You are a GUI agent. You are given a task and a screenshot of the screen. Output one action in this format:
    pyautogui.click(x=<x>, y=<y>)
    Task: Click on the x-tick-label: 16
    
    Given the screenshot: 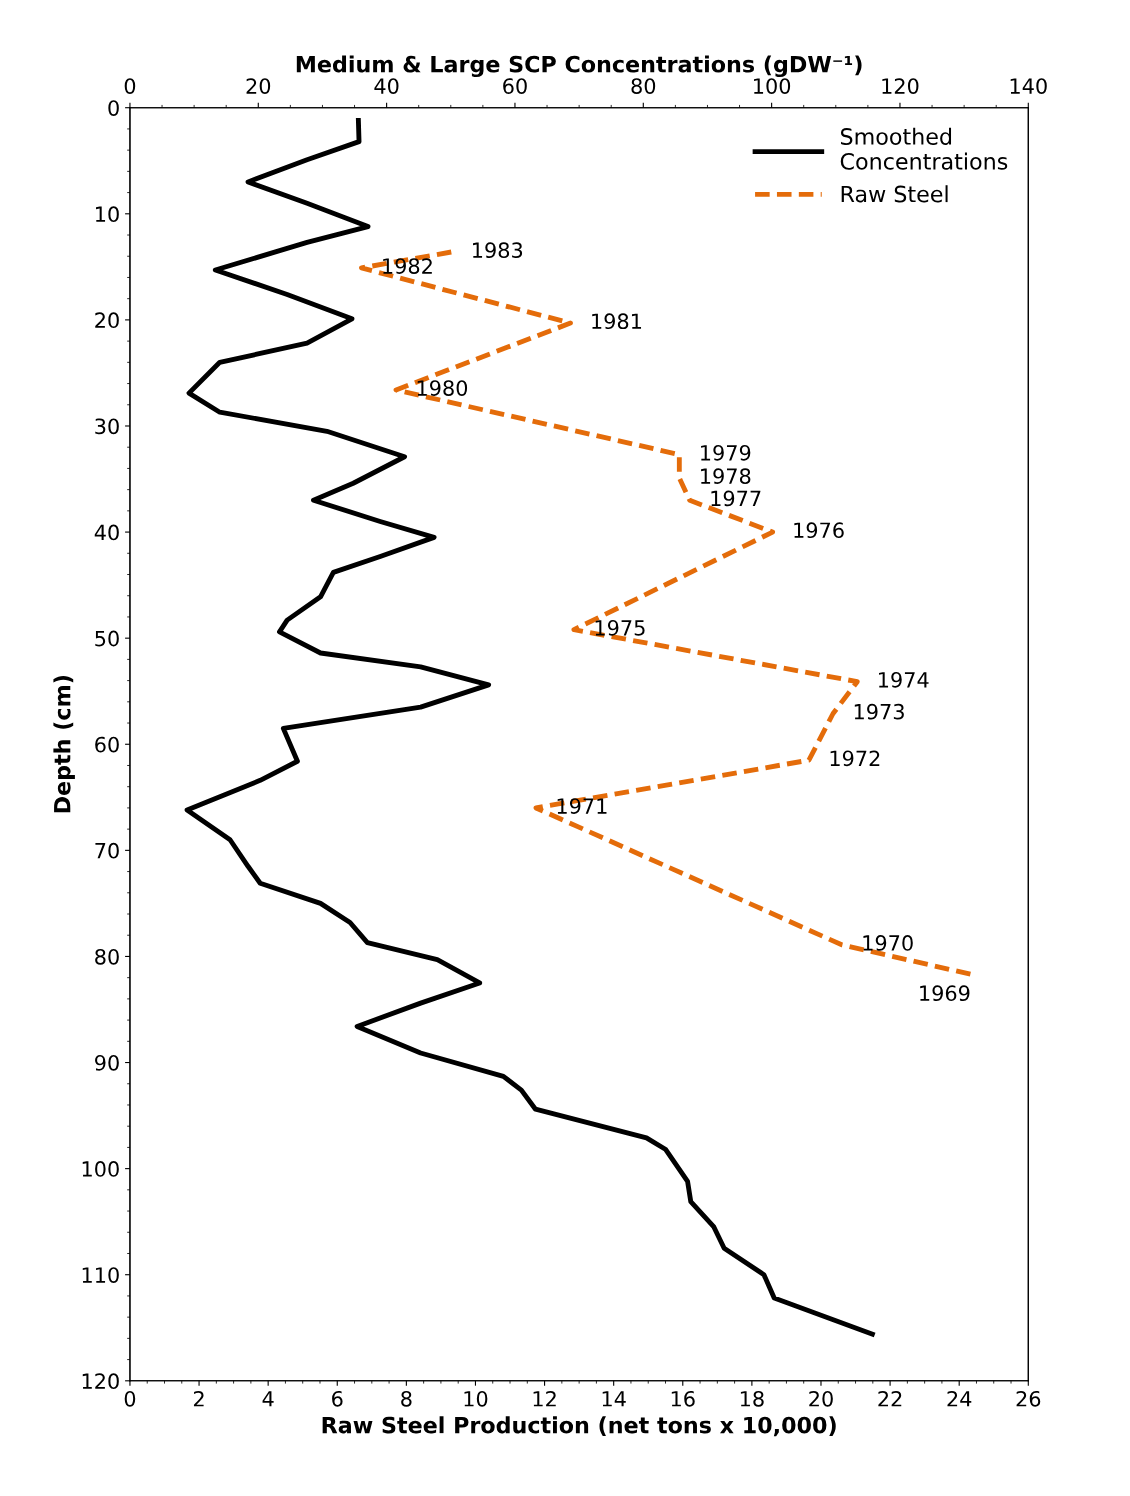 What is the action you would take?
    pyautogui.click(x=683, y=1398)
    